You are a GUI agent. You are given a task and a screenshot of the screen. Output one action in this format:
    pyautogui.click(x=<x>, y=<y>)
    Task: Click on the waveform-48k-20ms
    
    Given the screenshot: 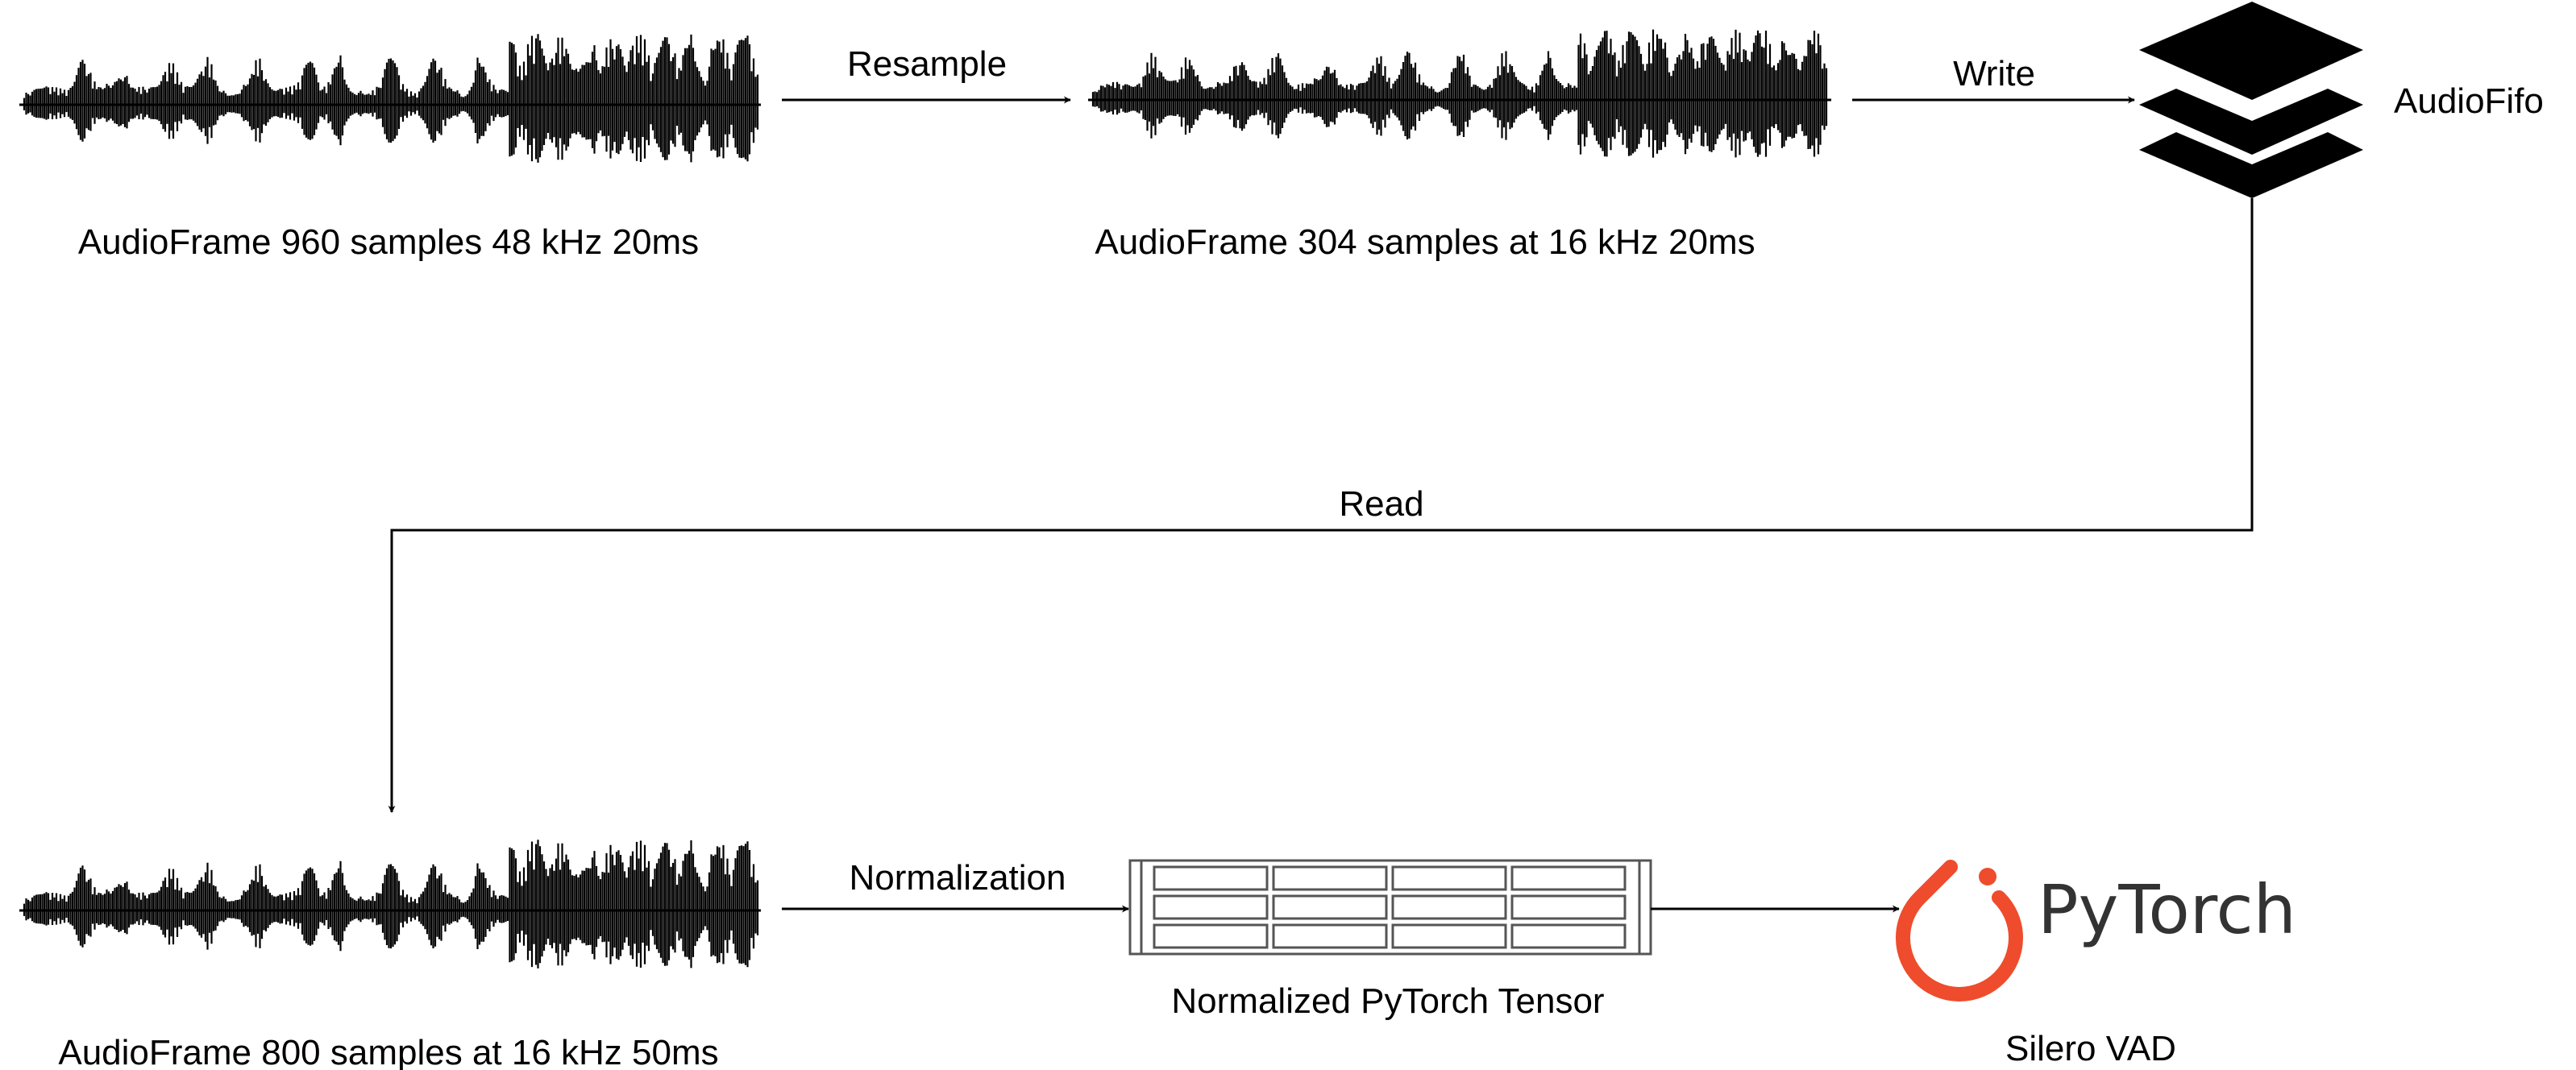 What is the action you would take?
    pyautogui.click(x=390, y=98)
    